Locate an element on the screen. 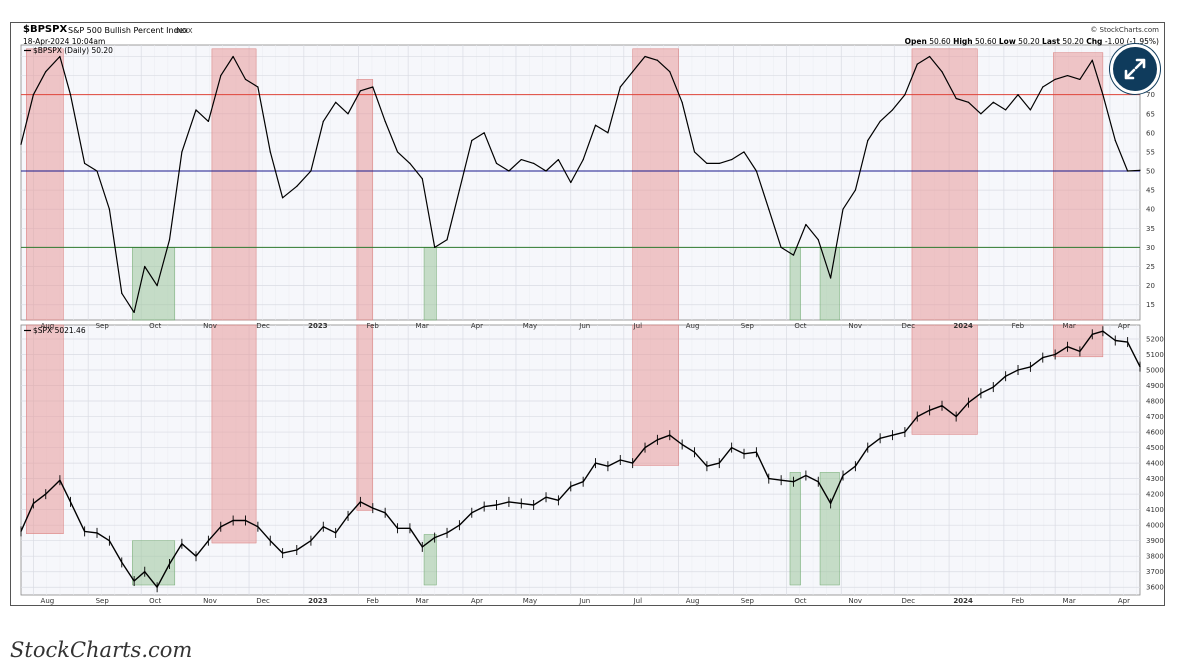 Image resolution: width=1185 pixels, height=672 pixels. y-tick-label: 55 is located at coordinates (1150, 152).